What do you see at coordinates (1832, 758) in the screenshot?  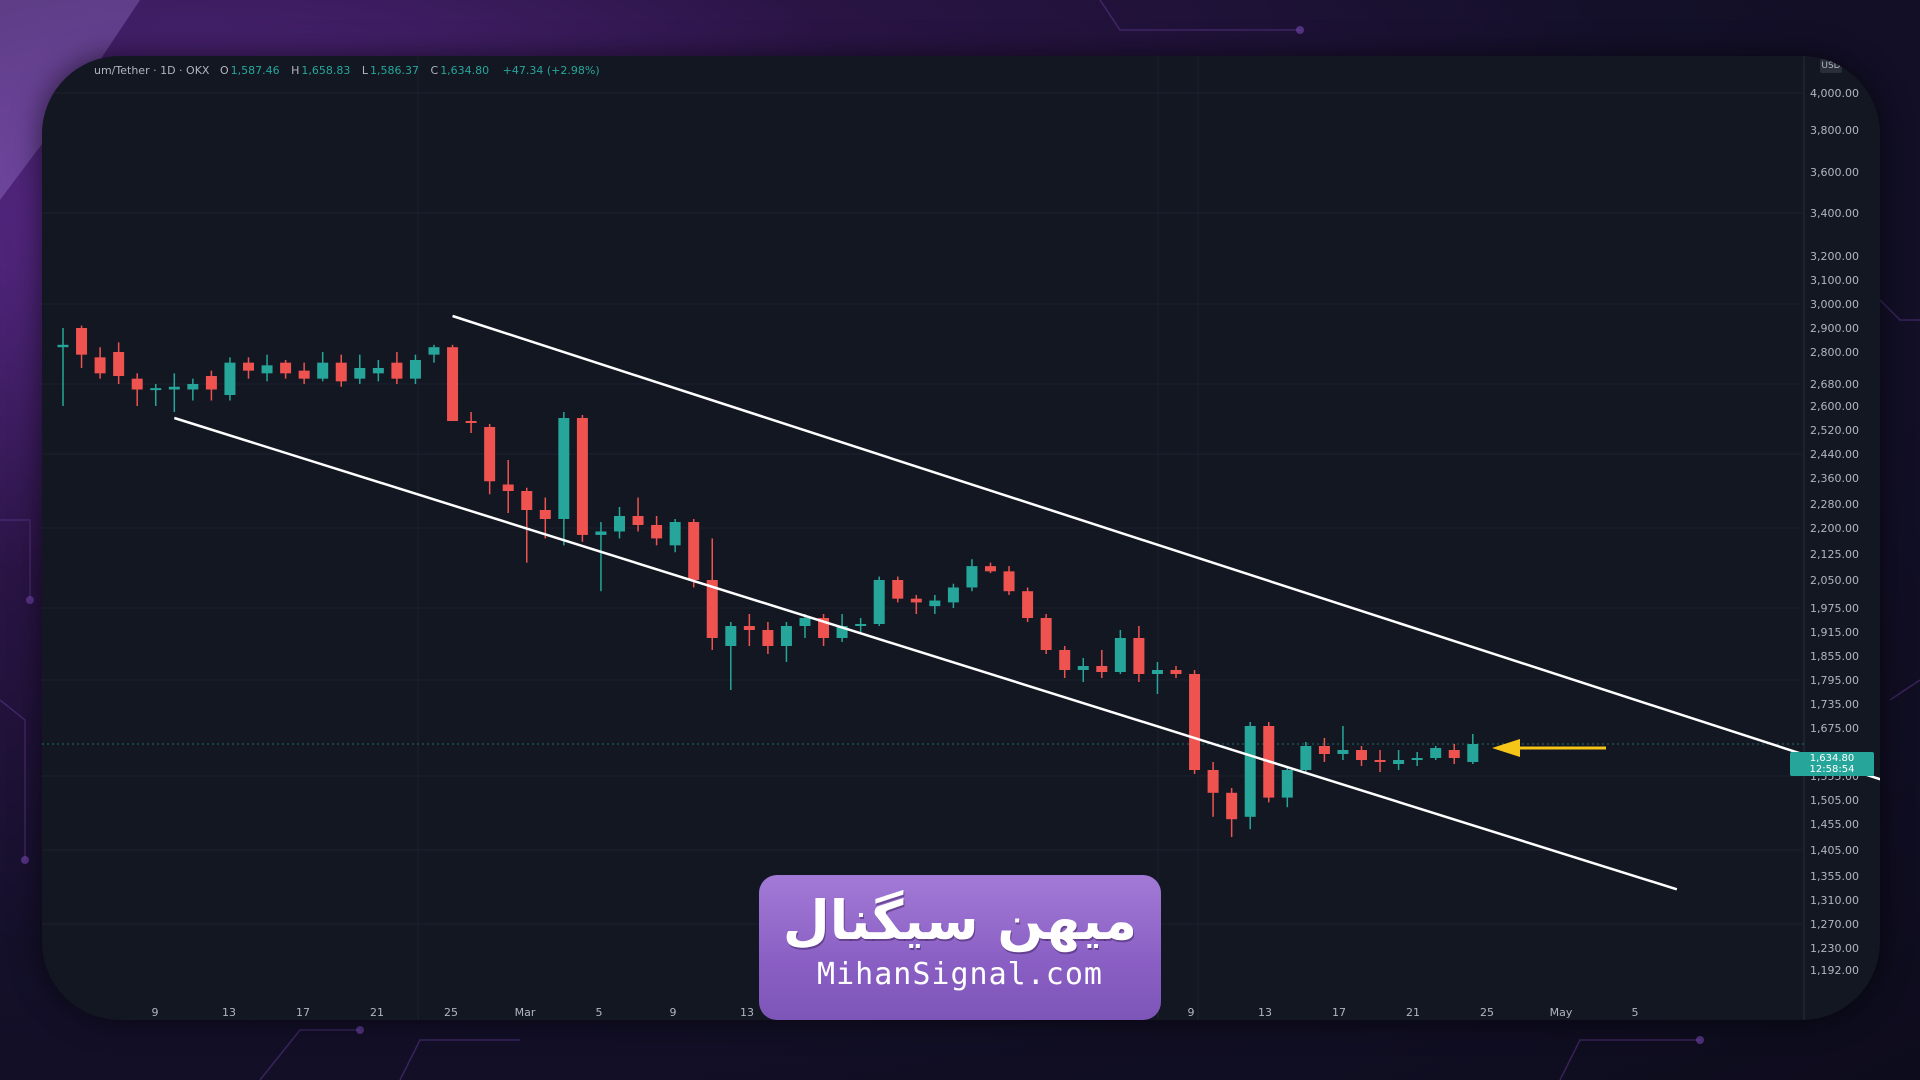 I see `last-price: 1,634.80` at bounding box center [1832, 758].